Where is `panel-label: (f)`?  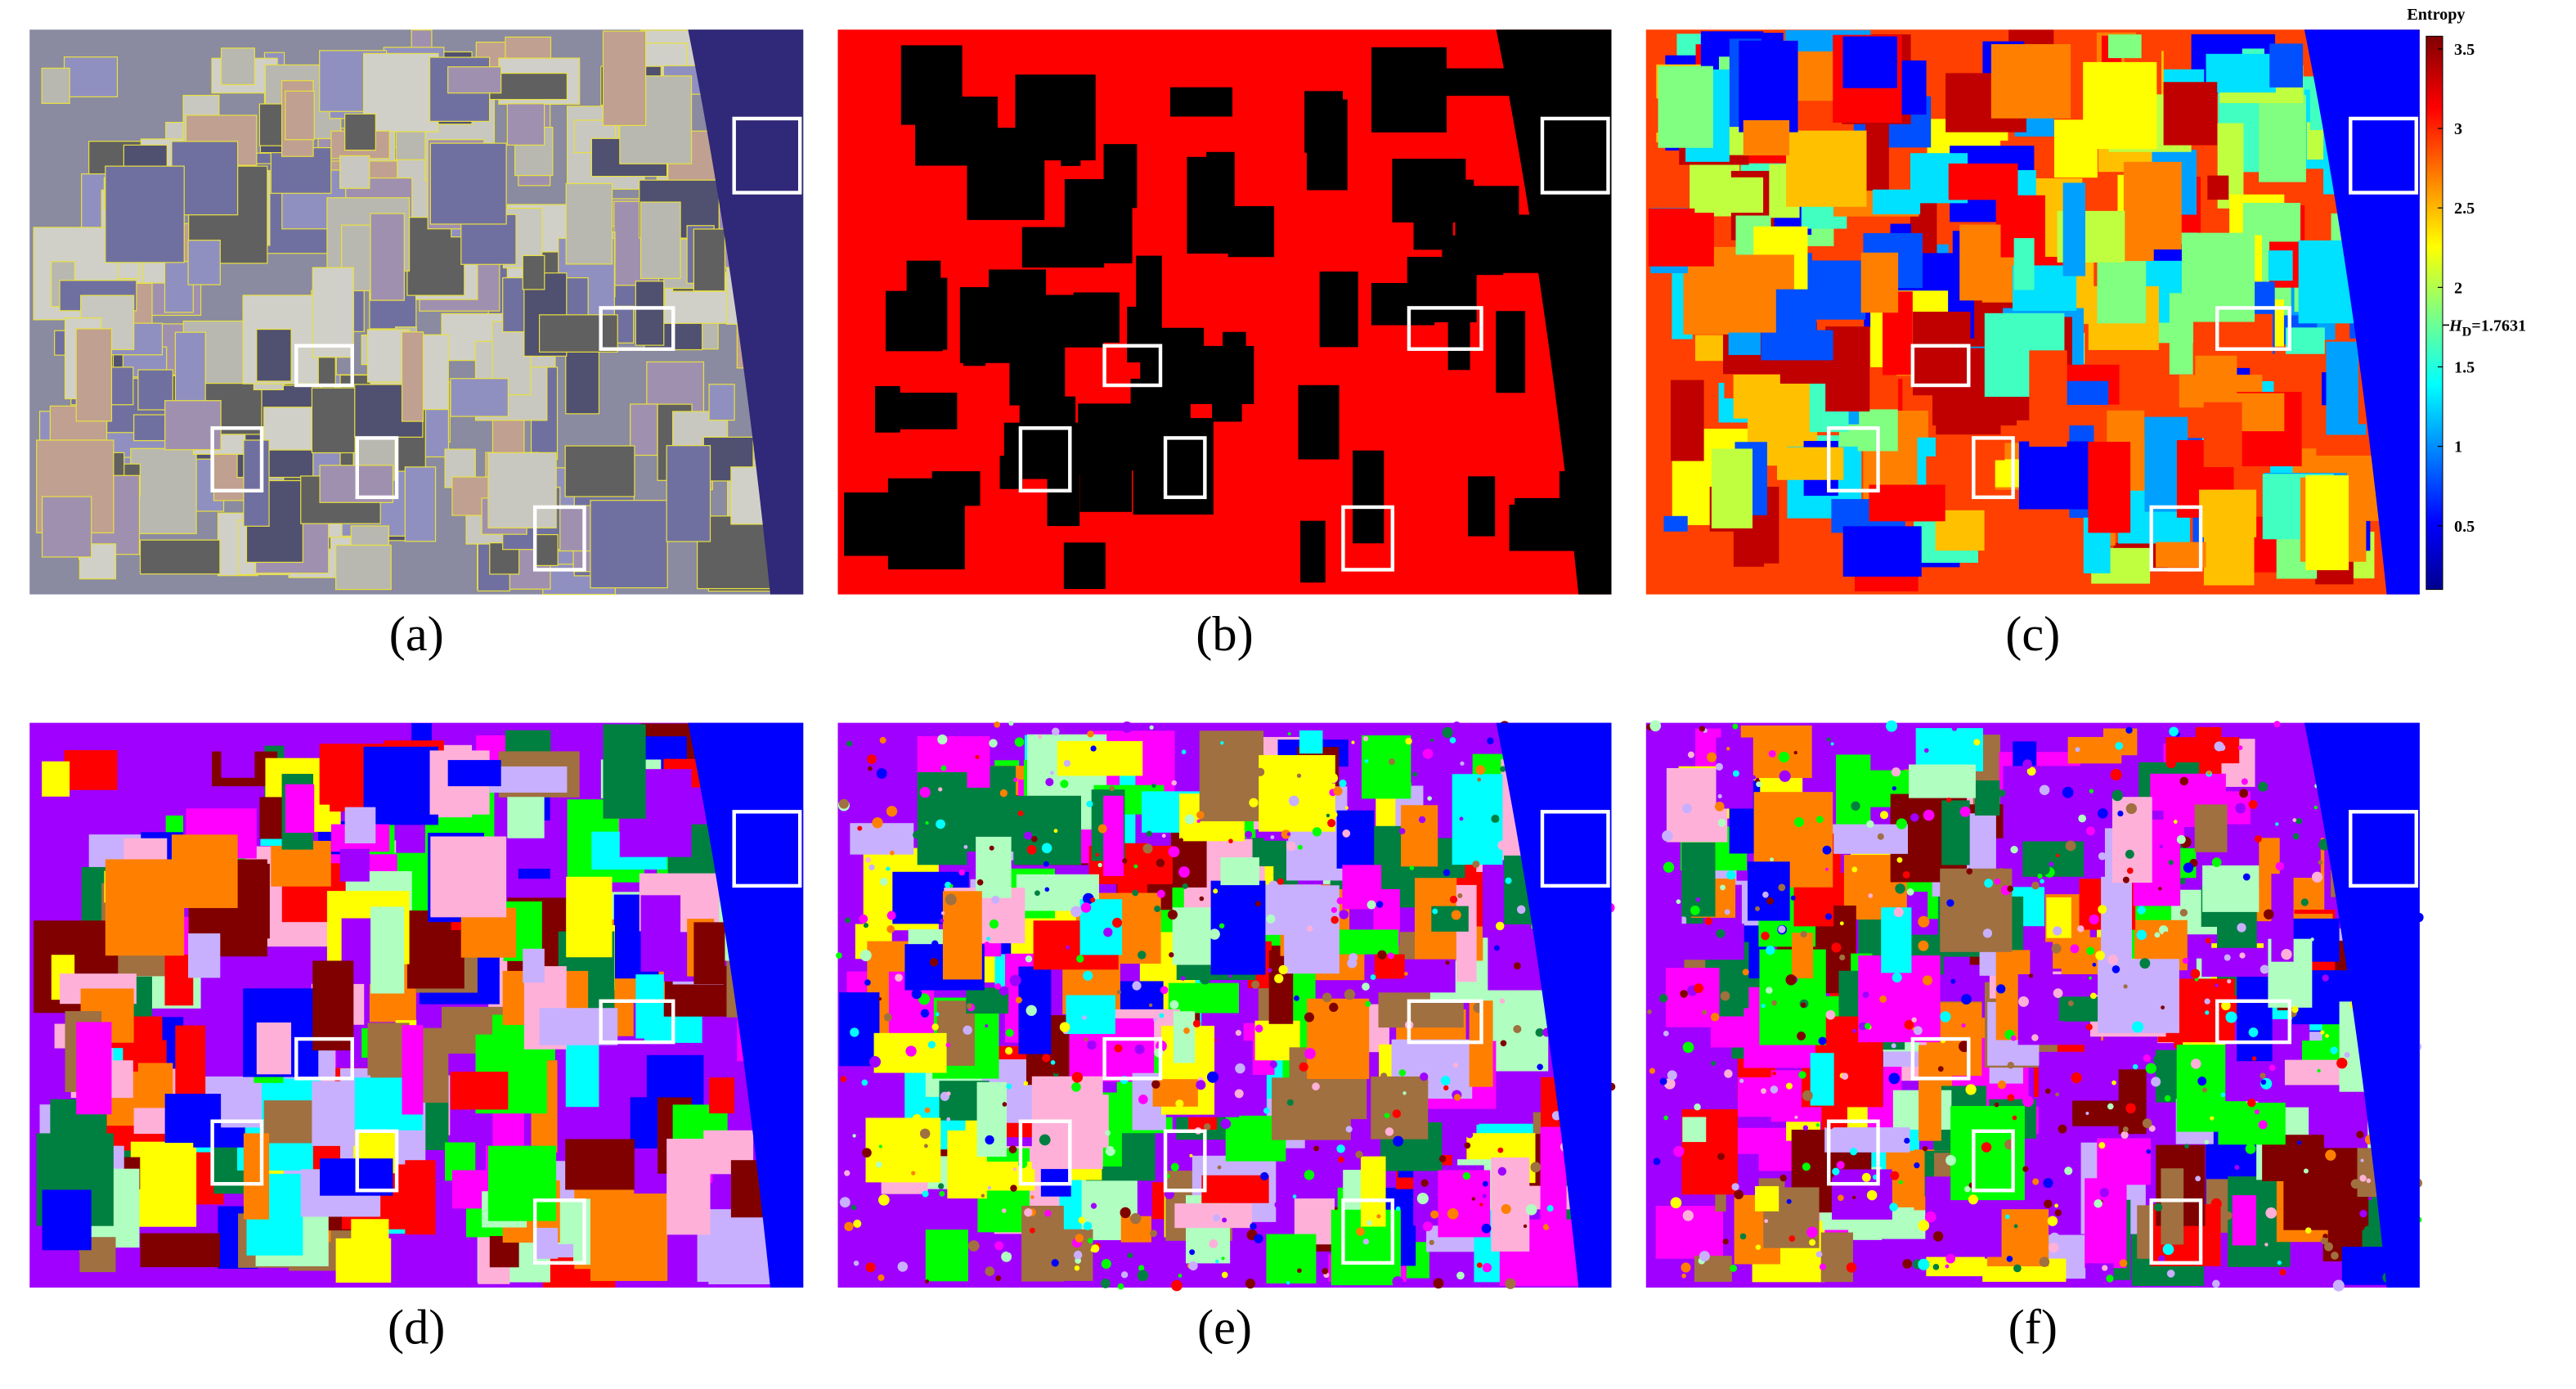 panel-label: (f) is located at coordinates (2033, 1328).